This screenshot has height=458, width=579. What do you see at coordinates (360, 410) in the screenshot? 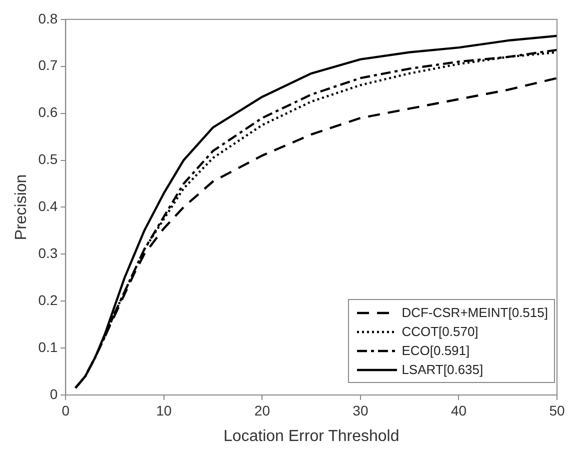
I see `x-tick-label: 30` at bounding box center [360, 410].